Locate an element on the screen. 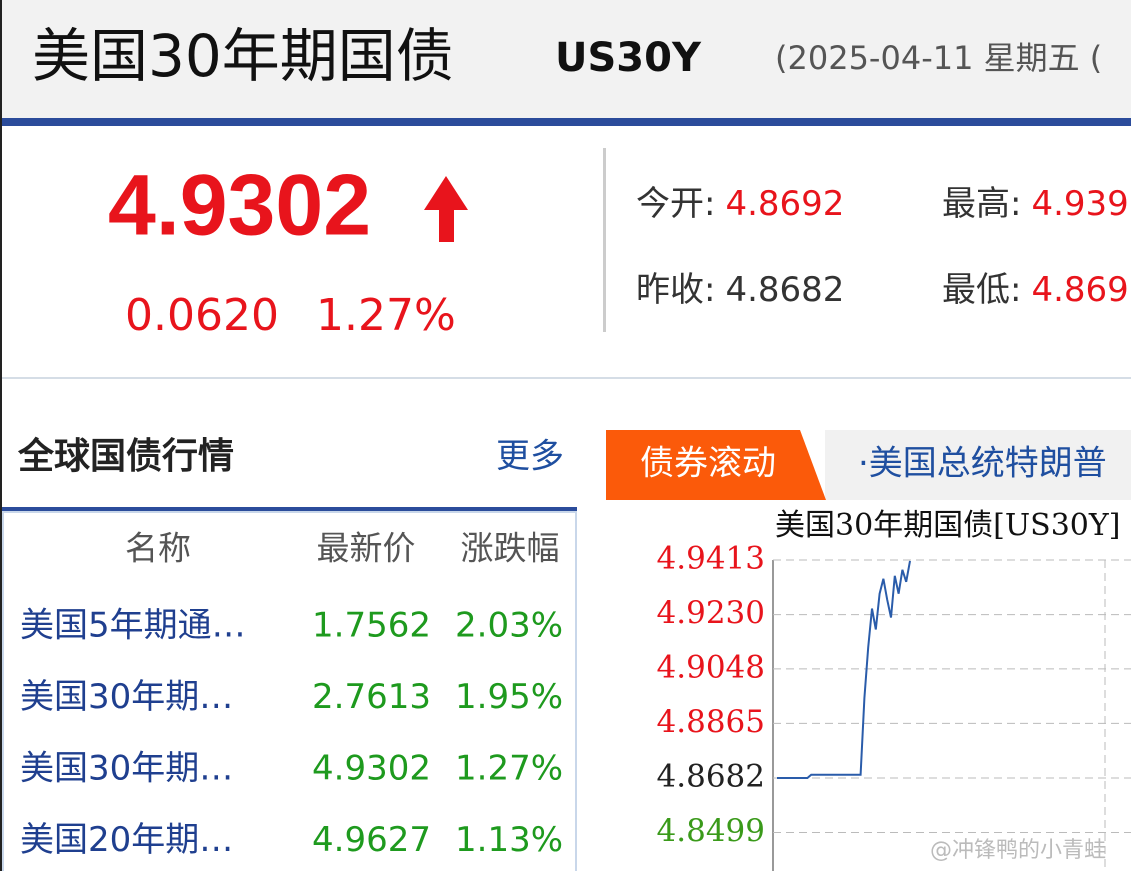  y-tick-label: 4.8682 is located at coordinates (711, 776).